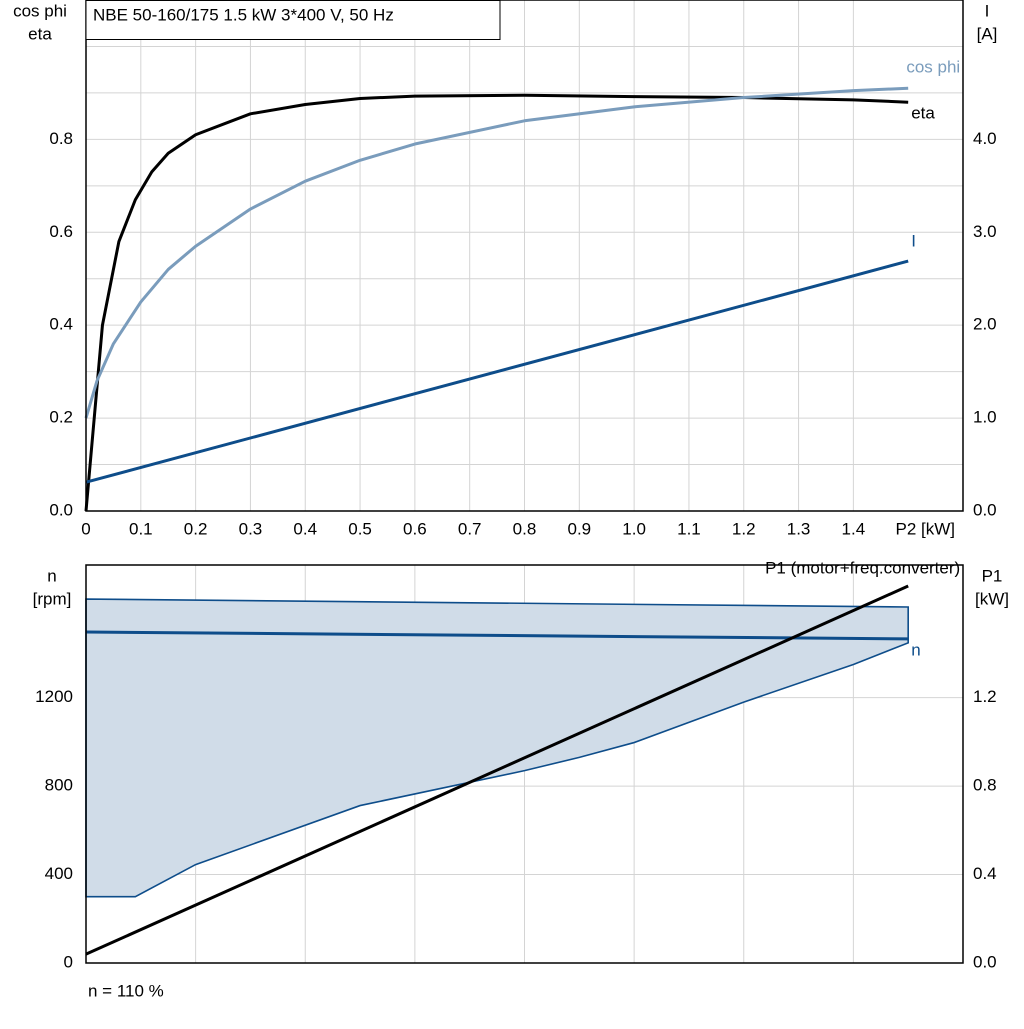  Describe the element at coordinates (415, 528) in the screenshot. I see `x-tick-label: 0.6` at that location.